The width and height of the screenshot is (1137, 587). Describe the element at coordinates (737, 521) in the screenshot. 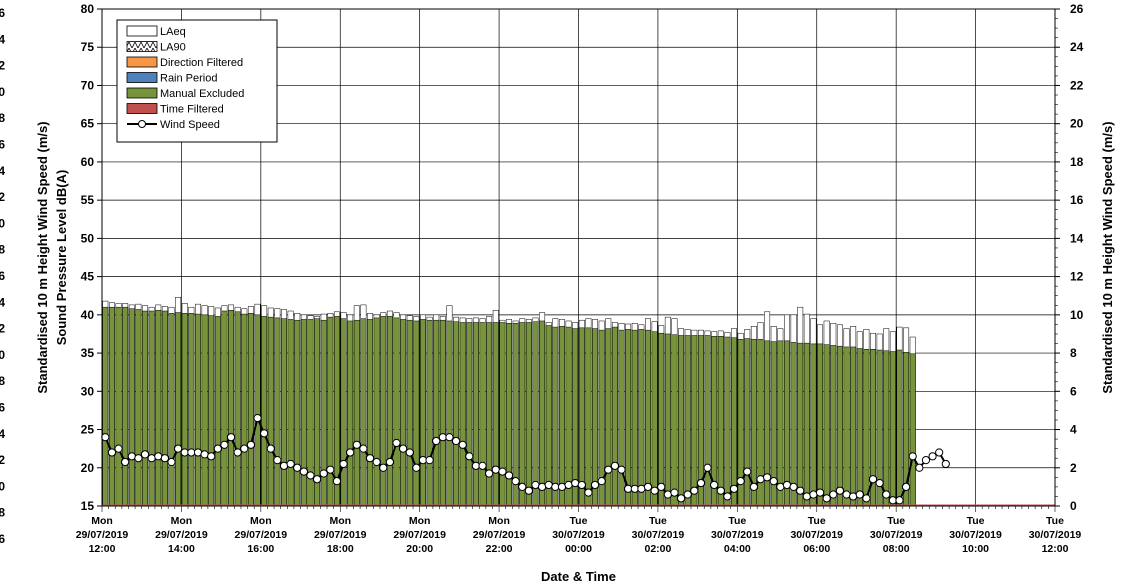

I see `x-tick-label-day: Tue` at that location.